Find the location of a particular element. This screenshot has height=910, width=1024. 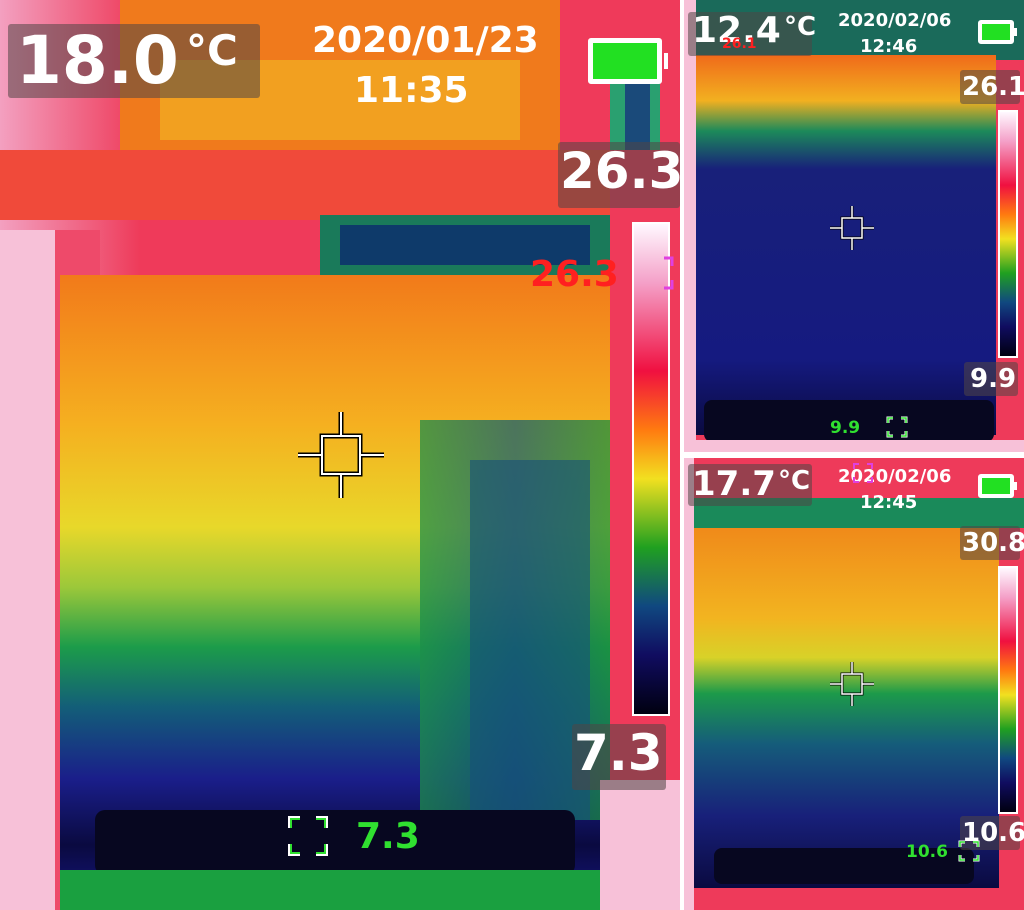

capture-date: 2020/01/23 is located at coordinates (425, 40).